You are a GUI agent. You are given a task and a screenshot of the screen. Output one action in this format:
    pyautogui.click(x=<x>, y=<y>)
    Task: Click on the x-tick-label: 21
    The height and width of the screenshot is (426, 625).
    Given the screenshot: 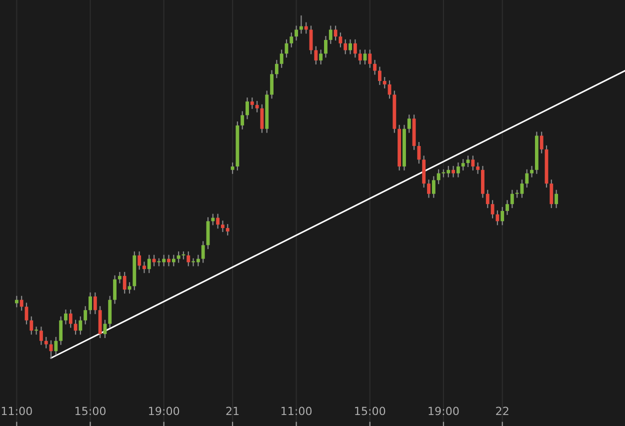 What is the action you would take?
    pyautogui.click(x=232, y=410)
    